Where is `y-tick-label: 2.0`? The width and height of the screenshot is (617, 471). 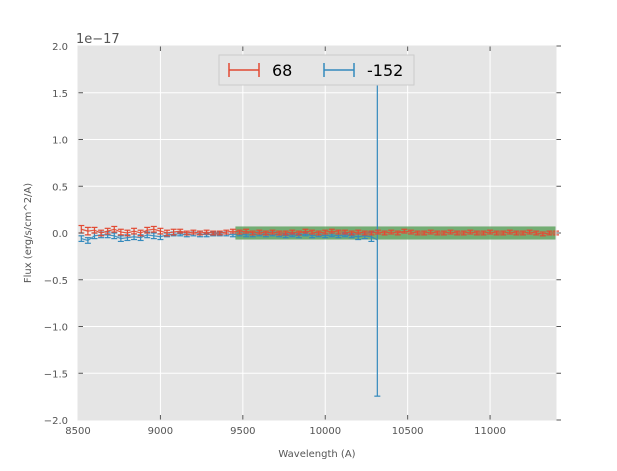 y-tick-label: 2.0 is located at coordinates (60, 47).